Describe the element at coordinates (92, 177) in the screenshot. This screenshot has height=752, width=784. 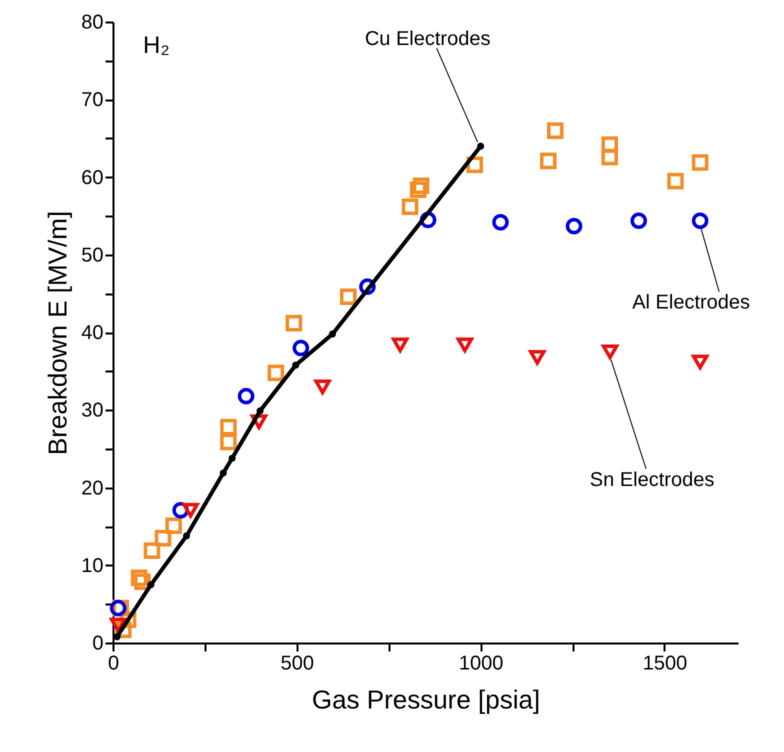
I see `y-tick-label: 60` at that location.